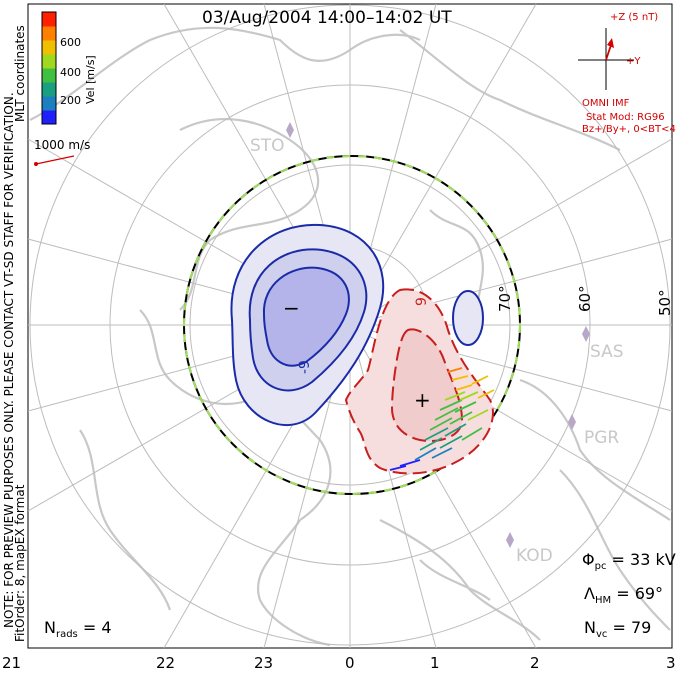  Describe the element at coordinates (603, 601) in the screenshot. I see `lambda-sub: HM` at that location.